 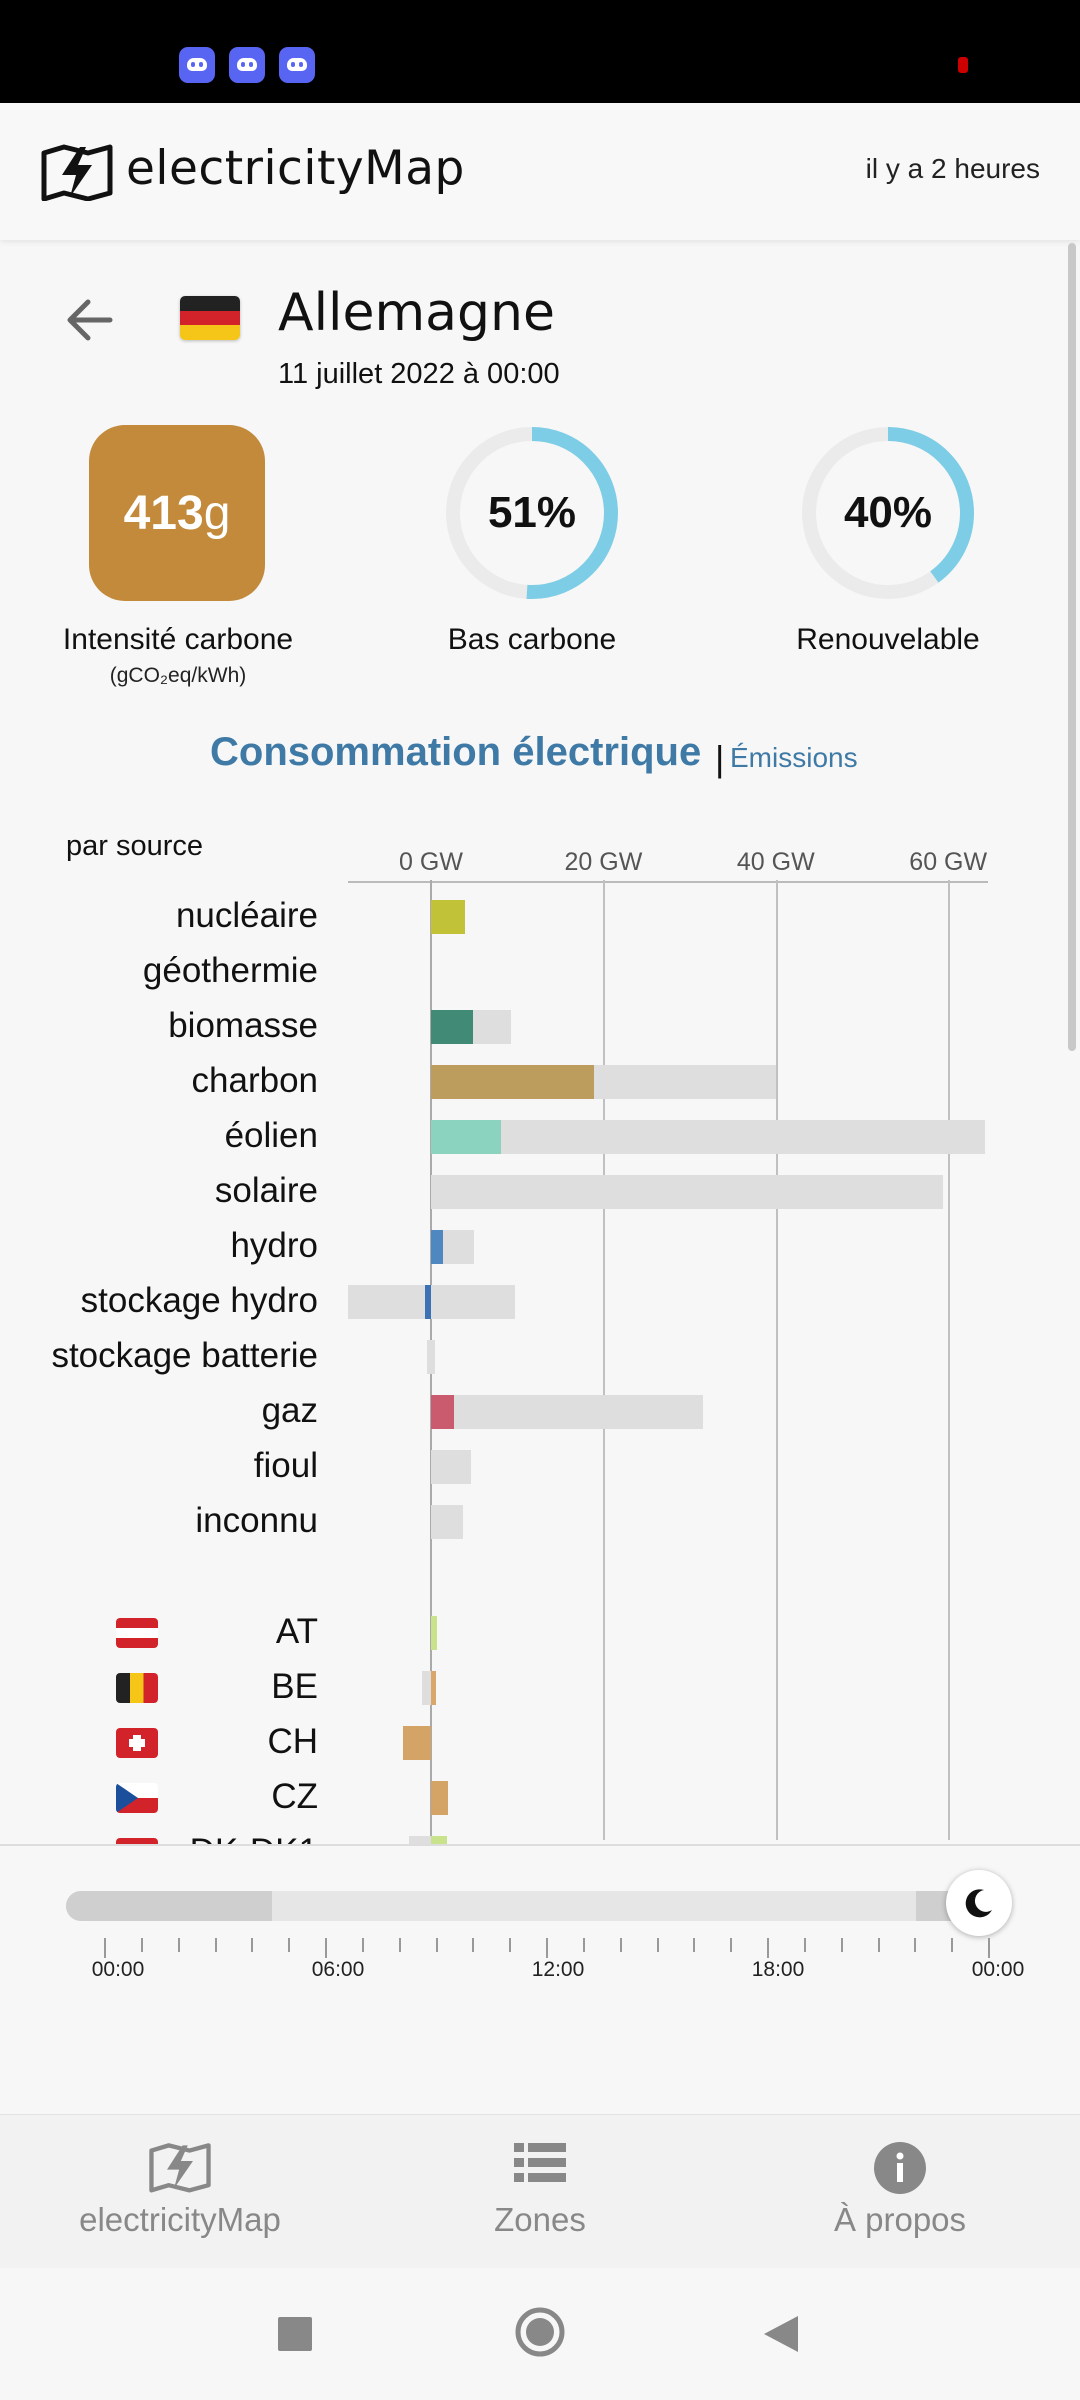 I want to click on bottom-navigation: electricityMap Zones À propos, so click(x=540, y=2191).